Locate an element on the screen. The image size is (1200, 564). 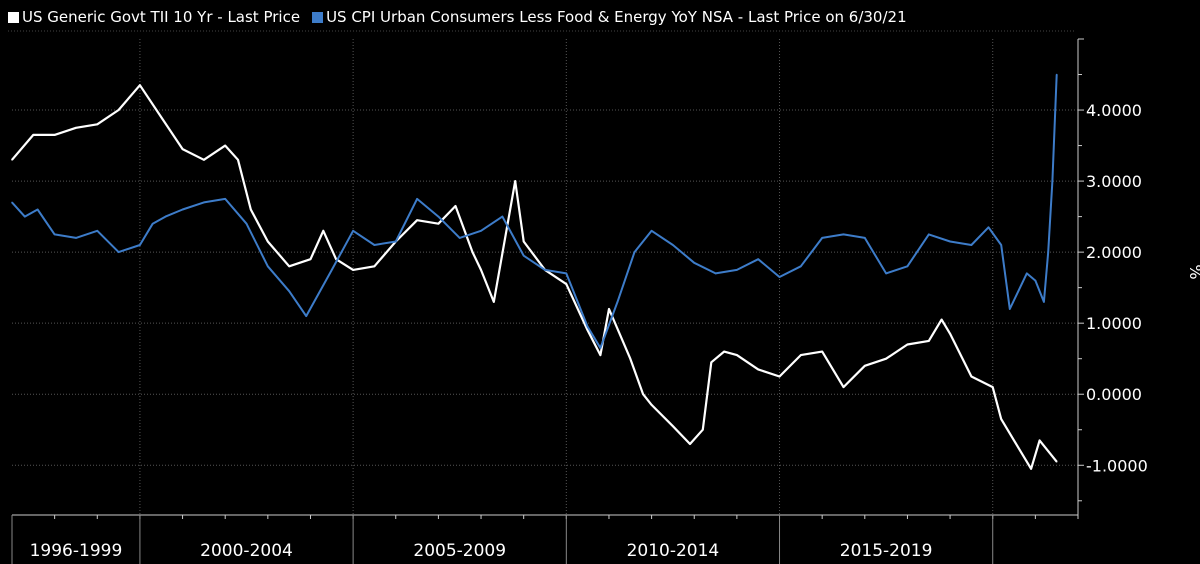
y-tick-label: -1.0000 is located at coordinates (1117, 465).